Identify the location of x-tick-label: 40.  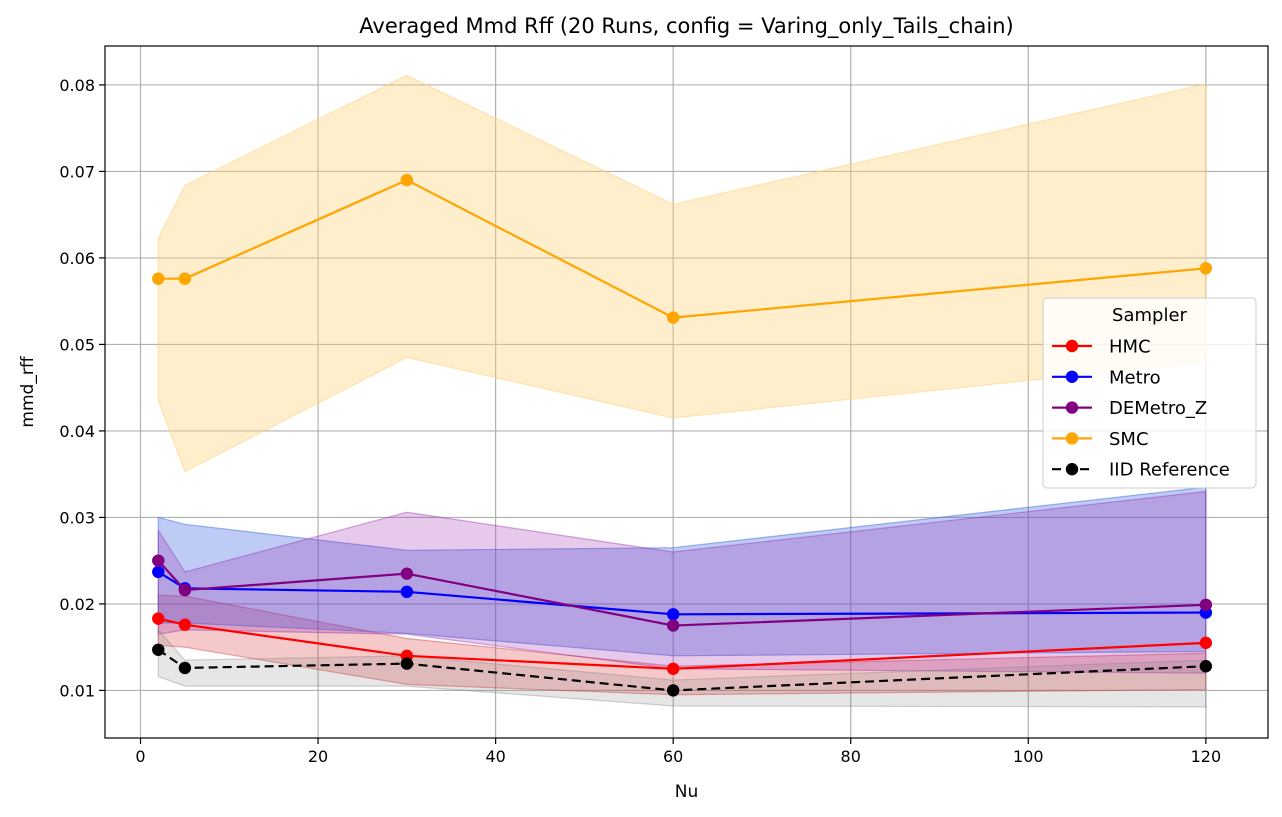
(495, 756).